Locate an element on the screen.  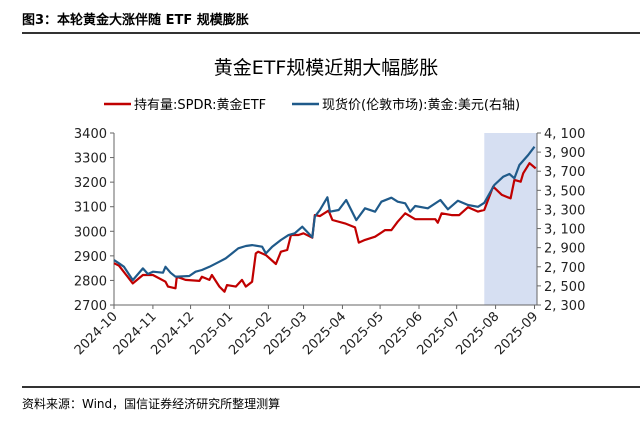
right-tick-label: 3, 300 is located at coordinates (564, 210).